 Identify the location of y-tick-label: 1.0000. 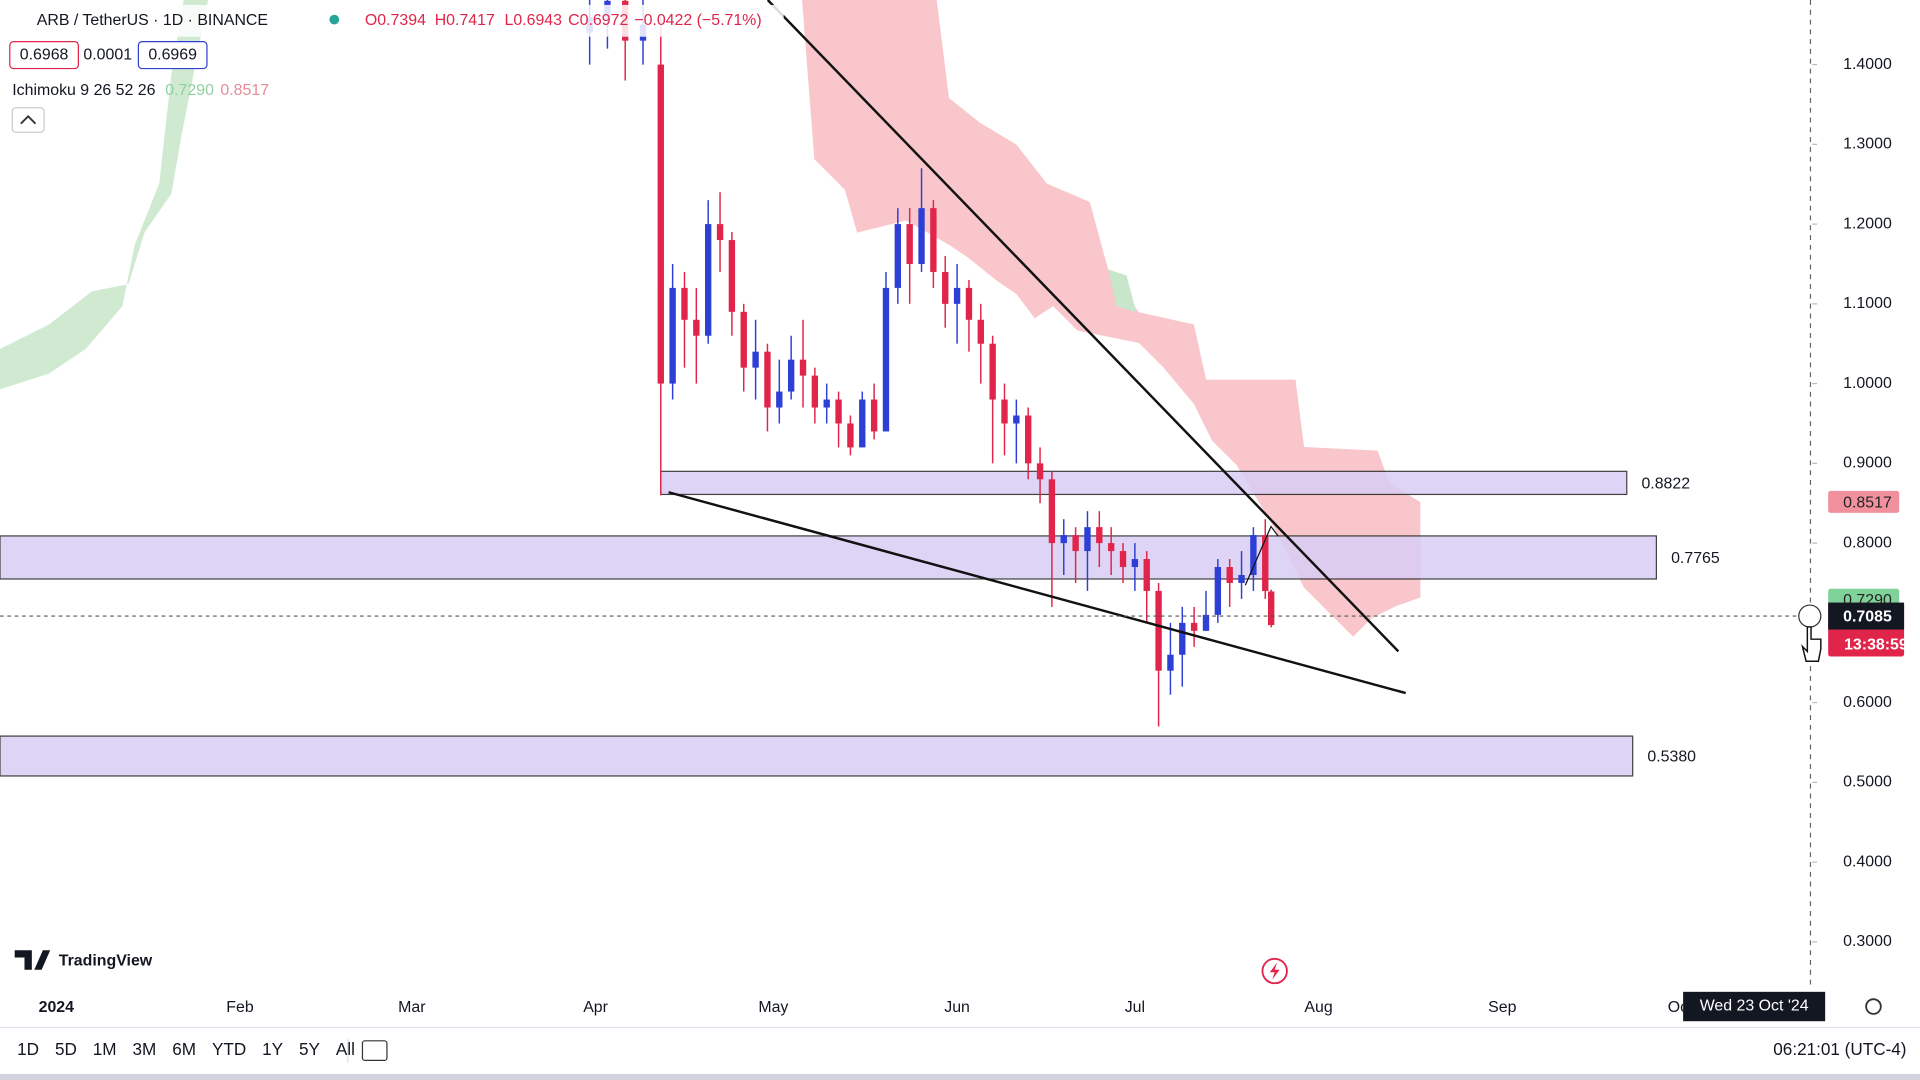
(1867, 383).